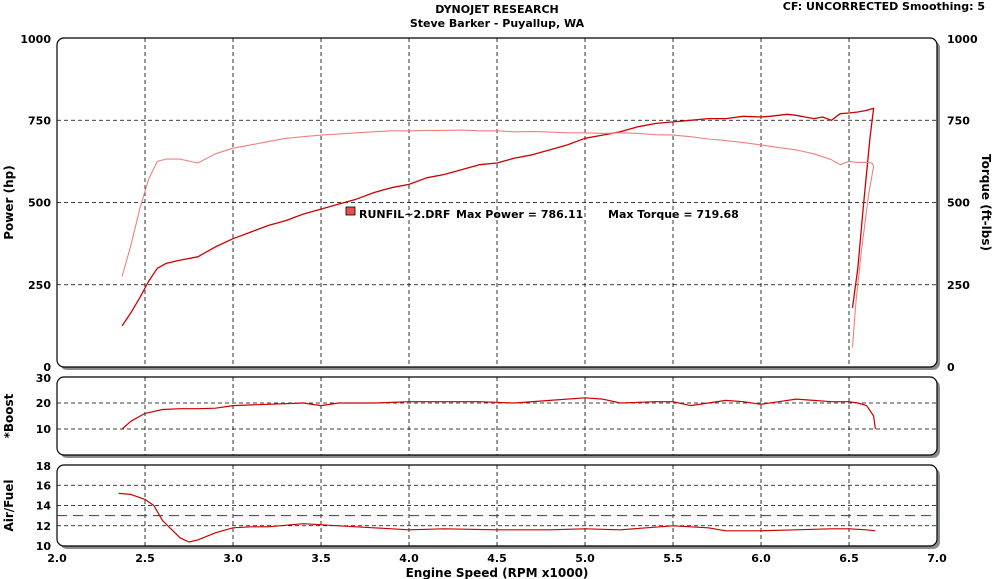 The image size is (994, 579). Describe the element at coordinates (937, 558) in the screenshot. I see `x-tick-label: 7.0` at that location.